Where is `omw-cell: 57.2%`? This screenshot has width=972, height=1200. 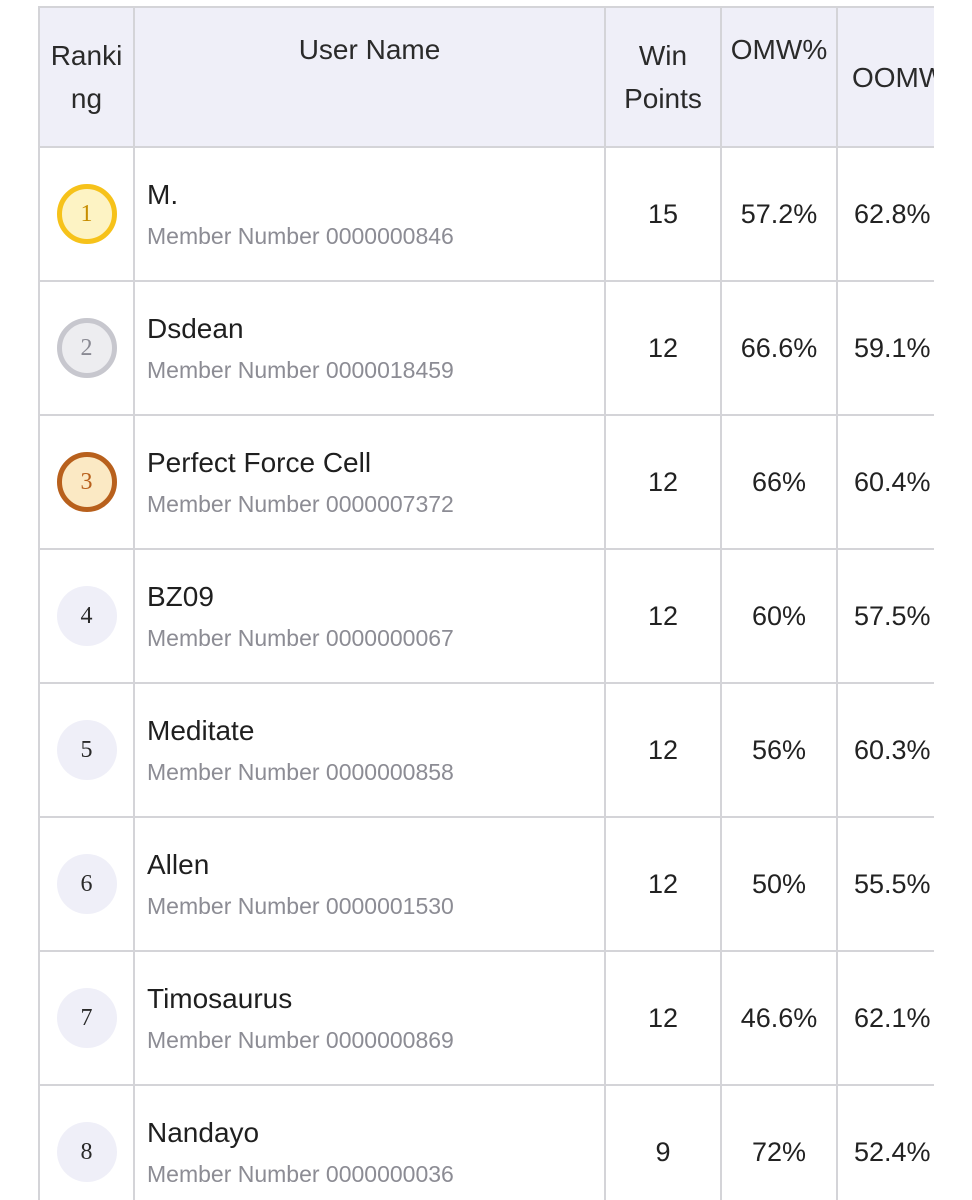
omw-cell: 57.2% is located at coordinates (779, 214).